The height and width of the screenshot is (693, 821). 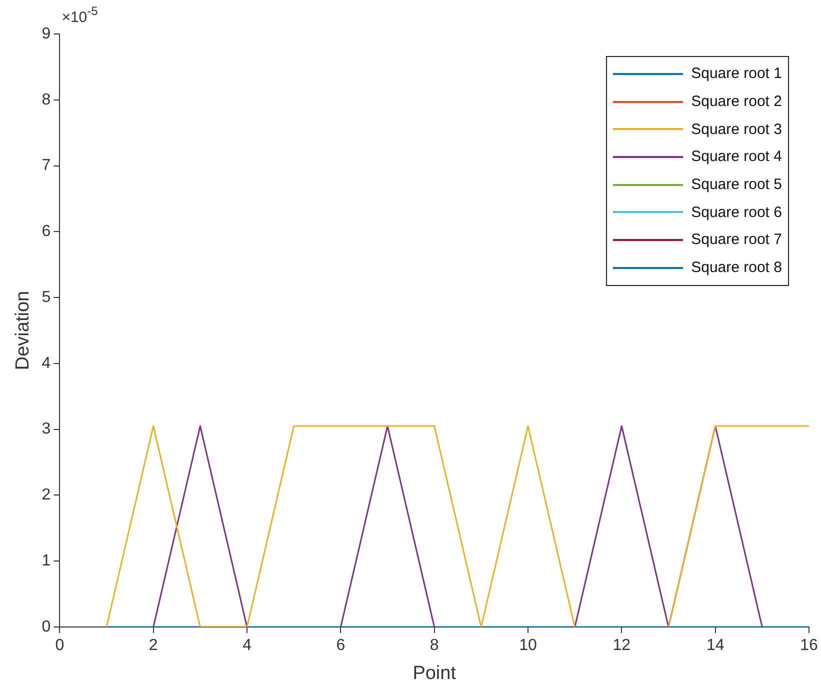 What do you see at coordinates (46, 165) in the screenshot?
I see `y-tick-label: 7` at bounding box center [46, 165].